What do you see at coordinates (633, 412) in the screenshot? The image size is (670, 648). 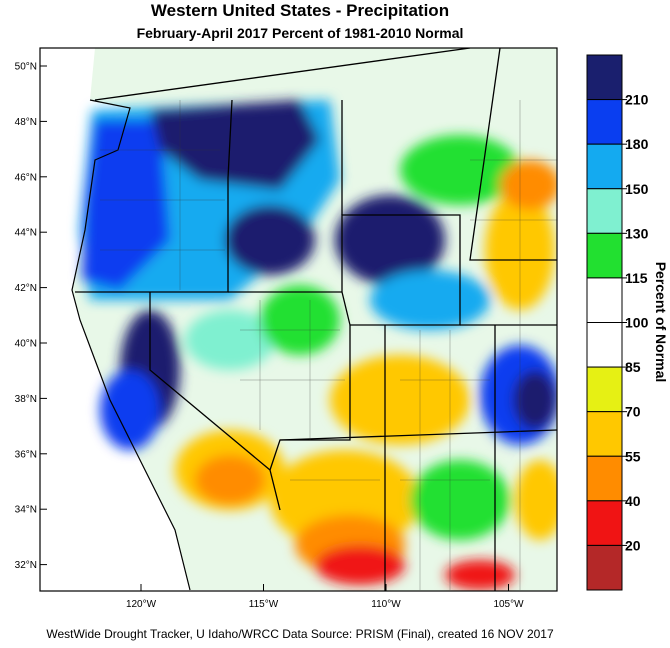 I see `colorbar-level: 70` at bounding box center [633, 412].